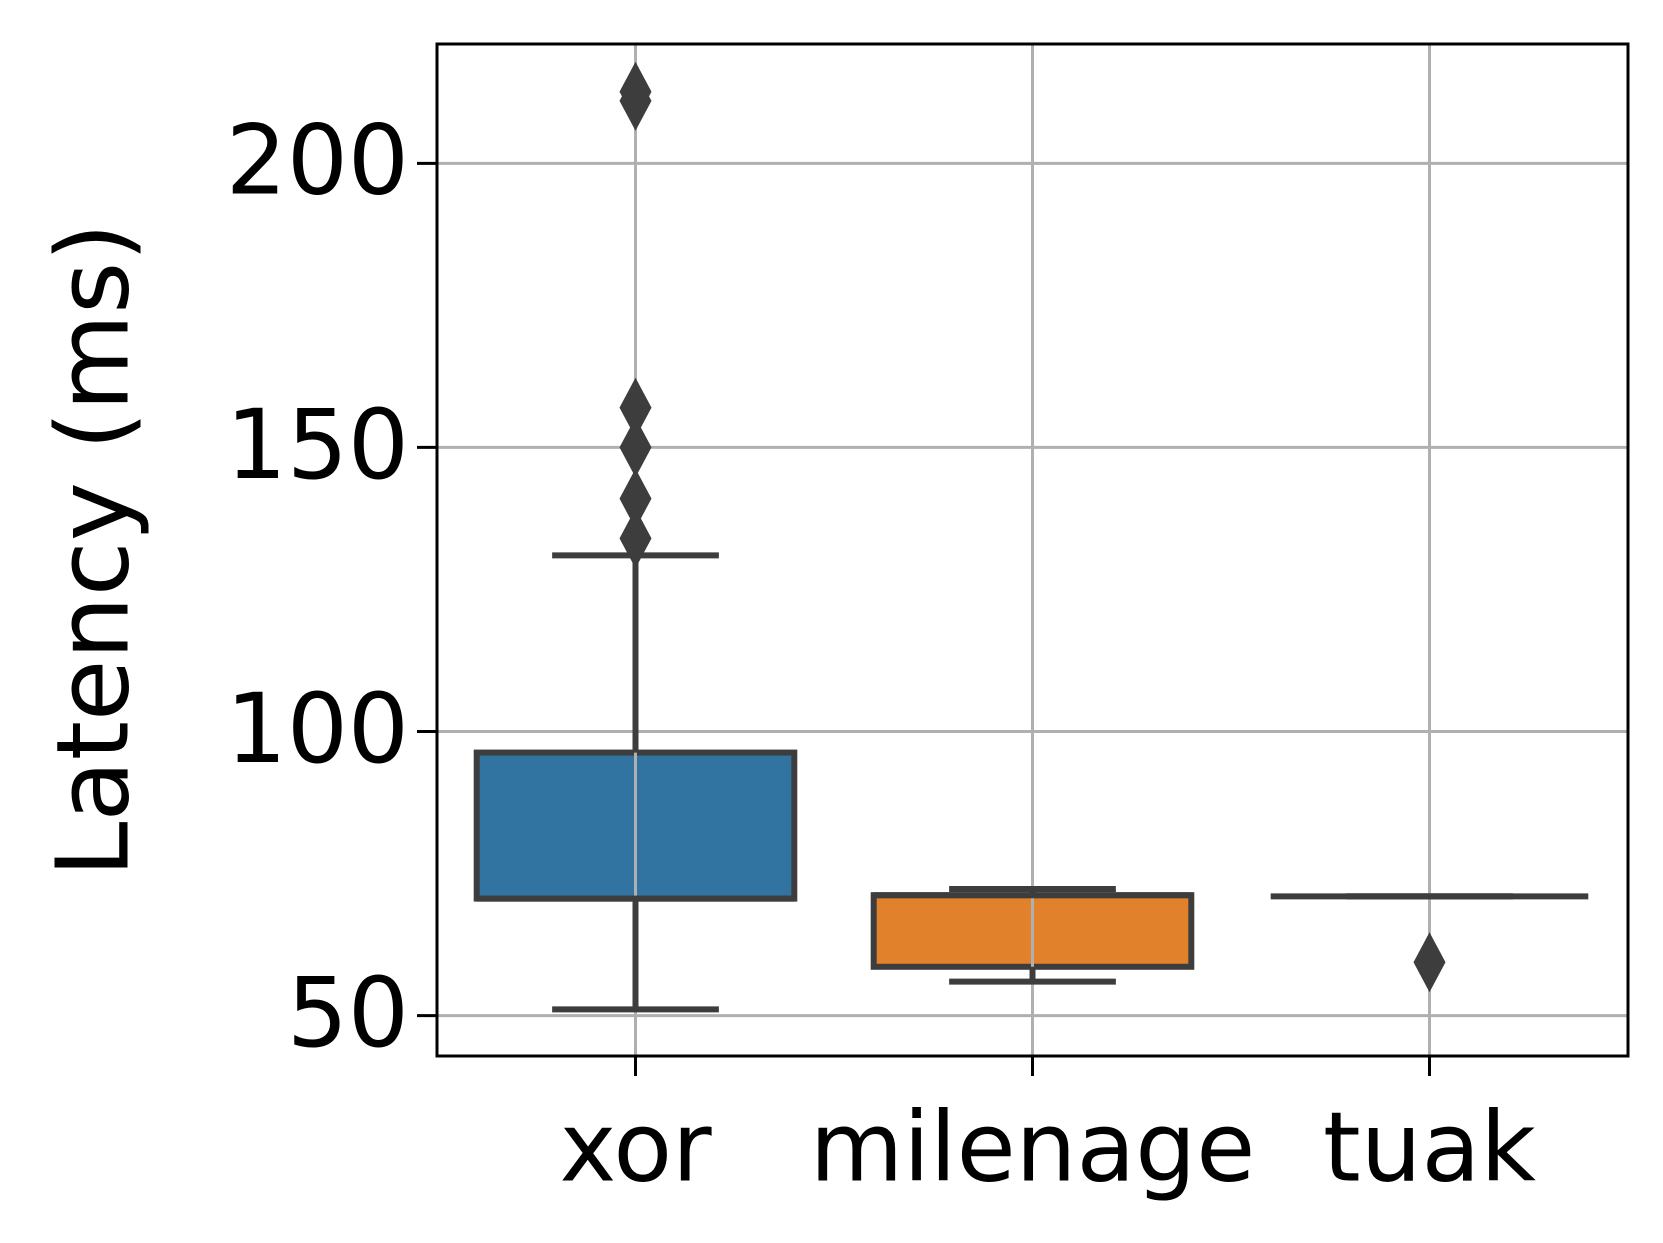 Image resolution: width=1663 pixels, height=1243 pixels. Describe the element at coordinates (348, 1013) in the screenshot. I see `y-tick-label: 50` at that location.